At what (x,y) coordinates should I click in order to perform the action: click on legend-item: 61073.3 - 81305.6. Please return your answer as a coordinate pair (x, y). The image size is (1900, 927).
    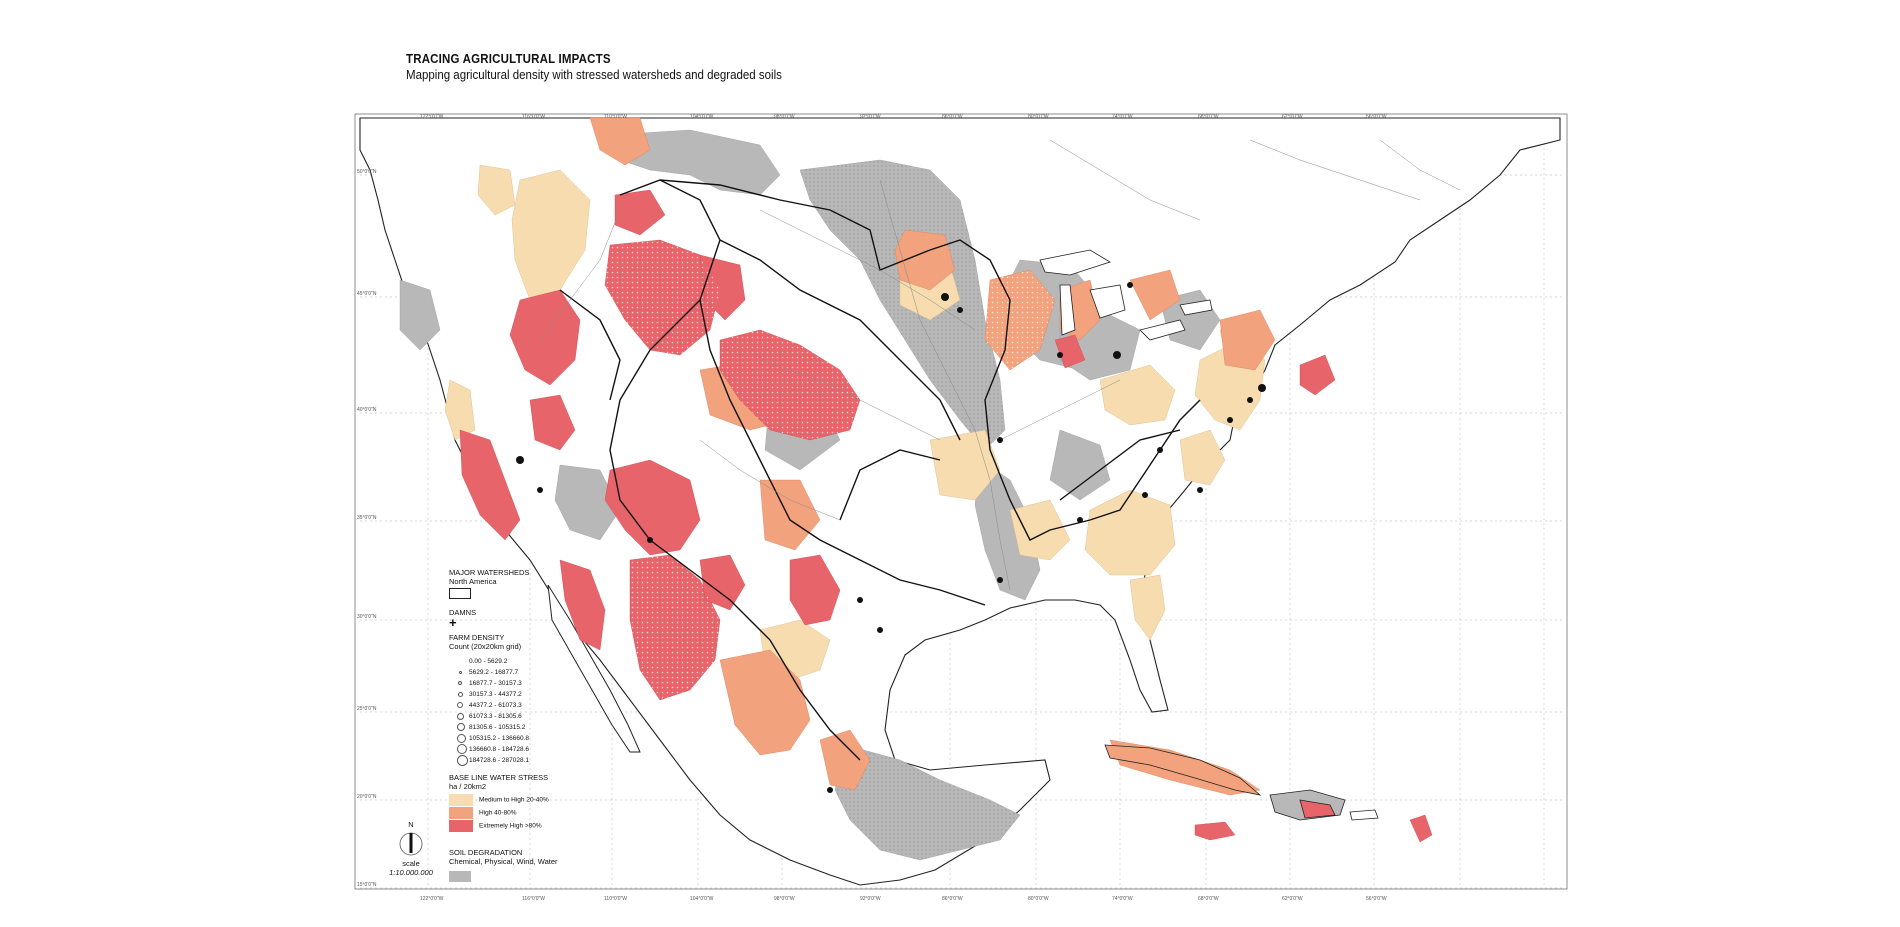
    Looking at the image, I should click on (489, 716).